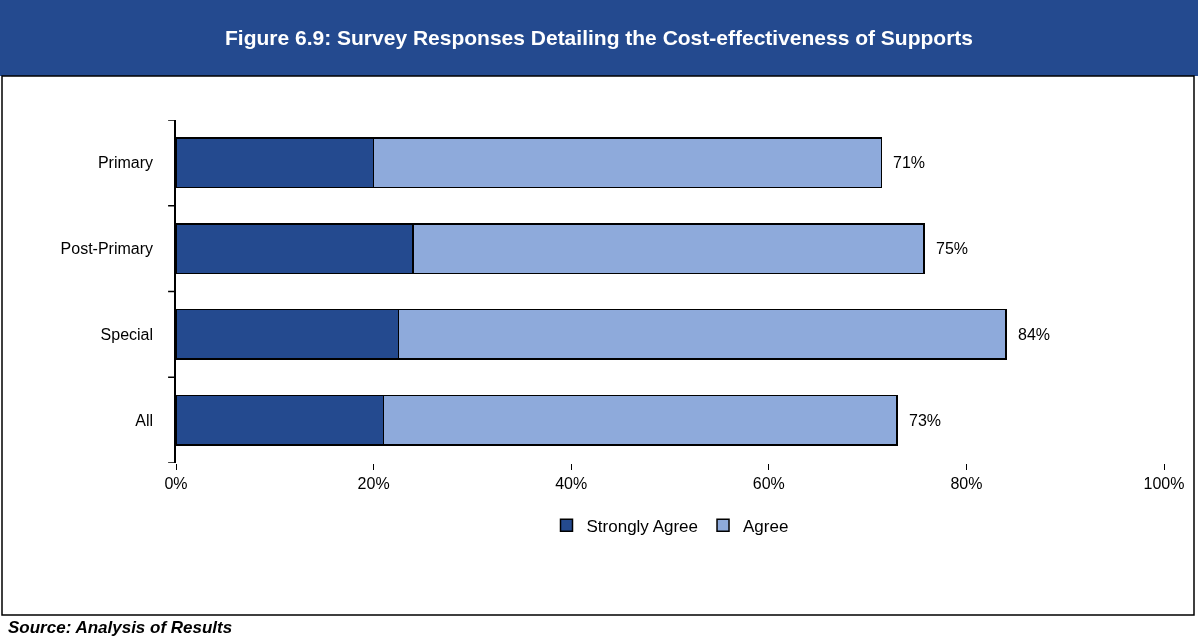 Image resolution: width=1198 pixels, height=637 pixels. What do you see at coordinates (373, 484) in the screenshot?
I see `x-tick-label: 20%` at bounding box center [373, 484].